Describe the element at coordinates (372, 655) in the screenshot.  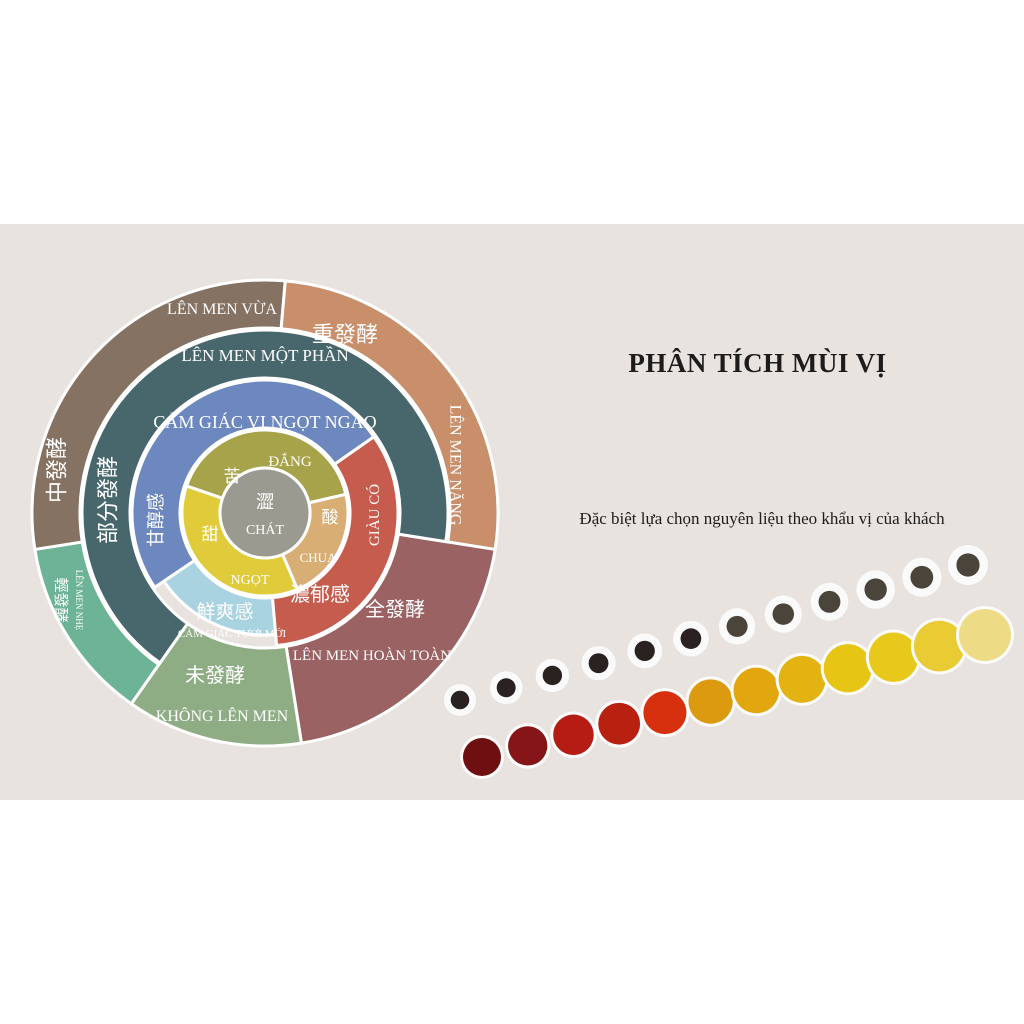
I see `label-full-vi: LÊN MEN HOÀN TOÀN` at that location.